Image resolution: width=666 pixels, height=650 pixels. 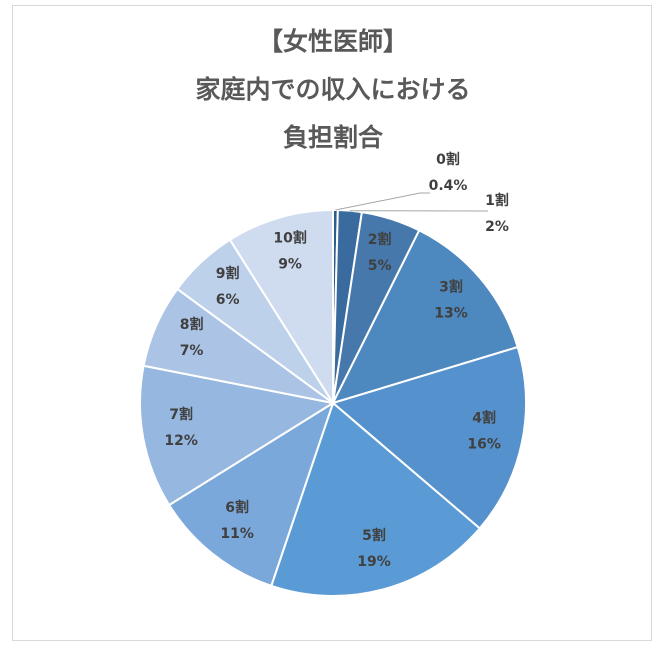 What do you see at coordinates (484, 418) in the screenshot?
I see `category-label-4: 4割` at bounding box center [484, 418].